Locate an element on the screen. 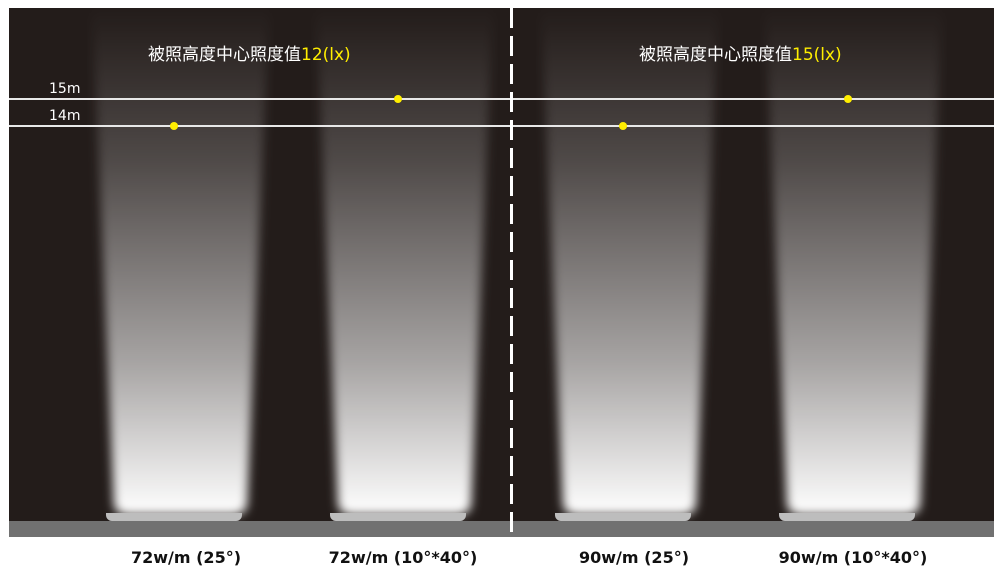 The height and width of the screenshot is (575, 994). panel-title-left-value: 12(lx) is located at coordinates (326, 55).